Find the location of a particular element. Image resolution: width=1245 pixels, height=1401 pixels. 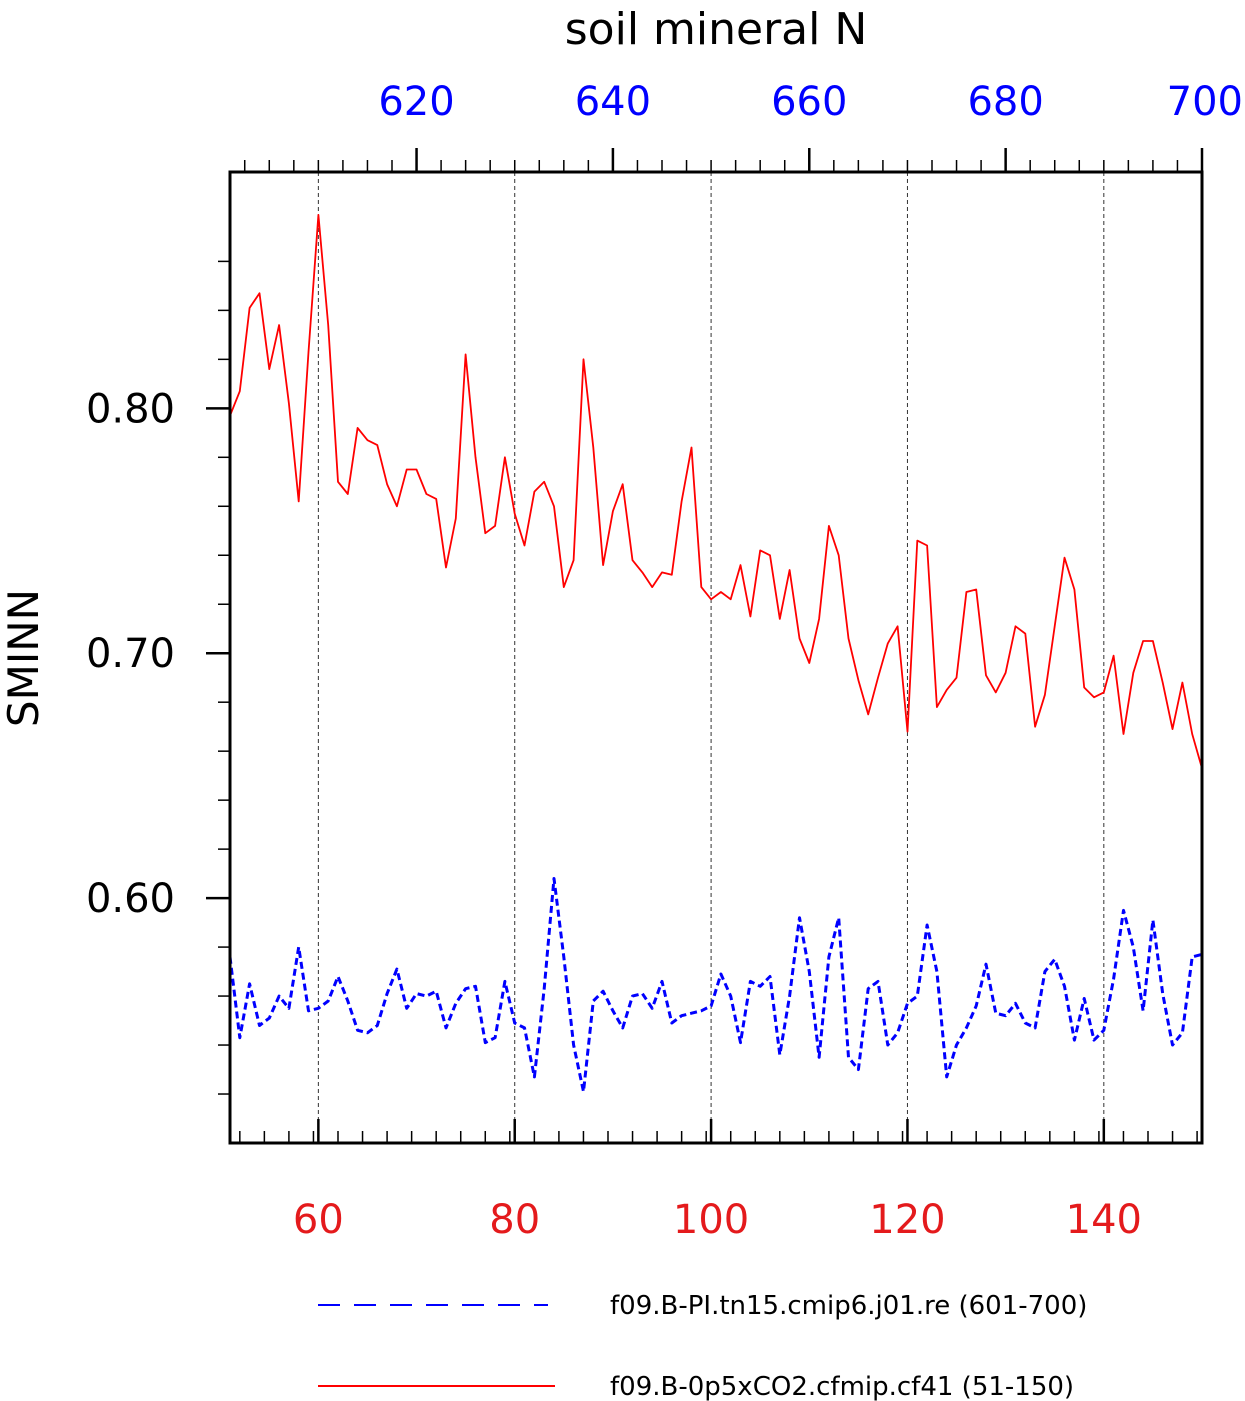

top-tick-label: 680 is located at coordinates (1005, 102).